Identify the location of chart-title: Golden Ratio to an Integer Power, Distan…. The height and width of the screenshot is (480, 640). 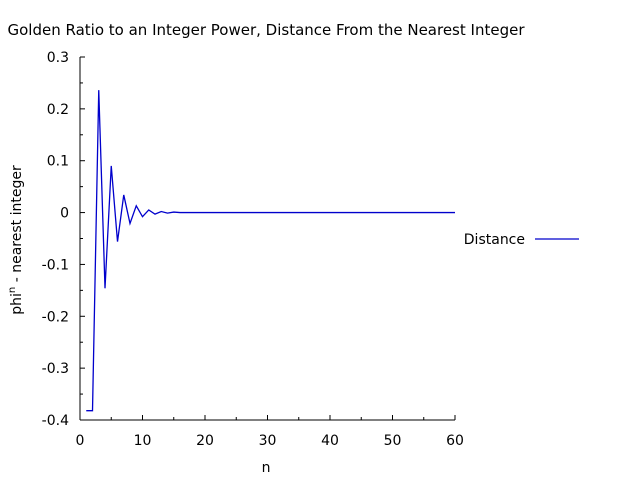
(267, 30).